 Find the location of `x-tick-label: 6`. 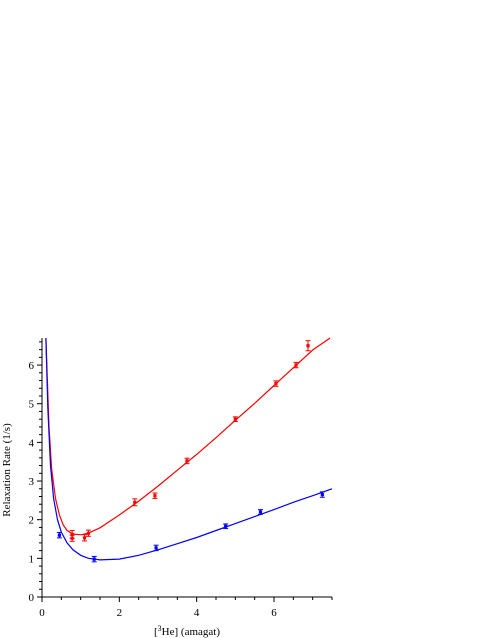

x-tick-label: 6 is located at coordinates (274, 613).